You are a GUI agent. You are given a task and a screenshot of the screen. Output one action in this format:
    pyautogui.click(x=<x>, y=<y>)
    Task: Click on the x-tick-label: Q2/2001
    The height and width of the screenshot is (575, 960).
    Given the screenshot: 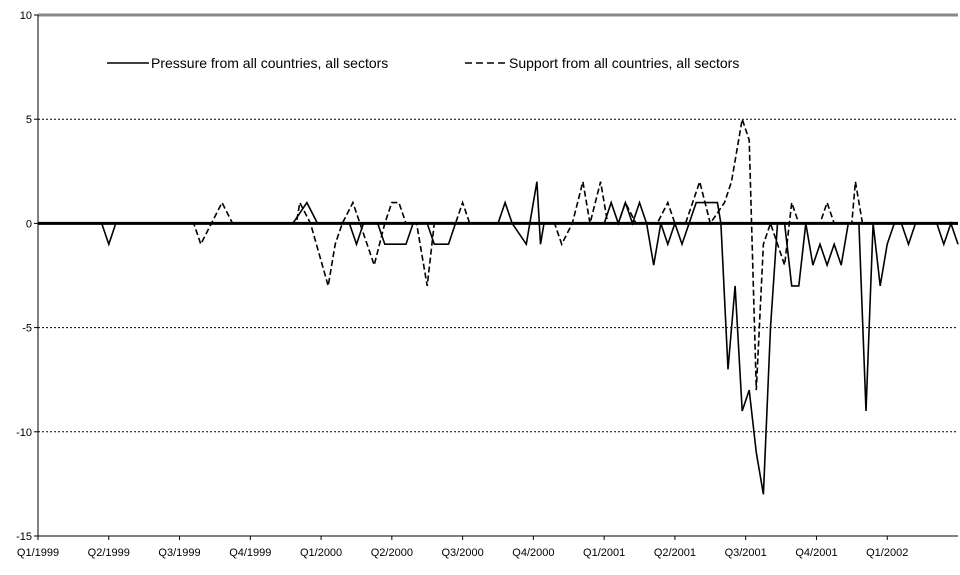 What is the action you would take?
    pyautogui.click(x=675, y=553)
    